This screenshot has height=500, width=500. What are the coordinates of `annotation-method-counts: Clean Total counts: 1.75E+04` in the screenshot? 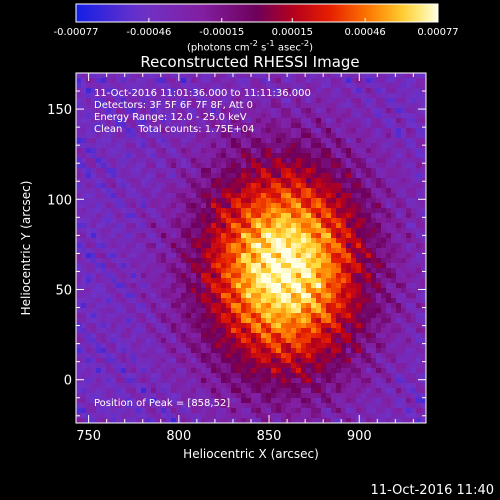 It's located at (174, 129).